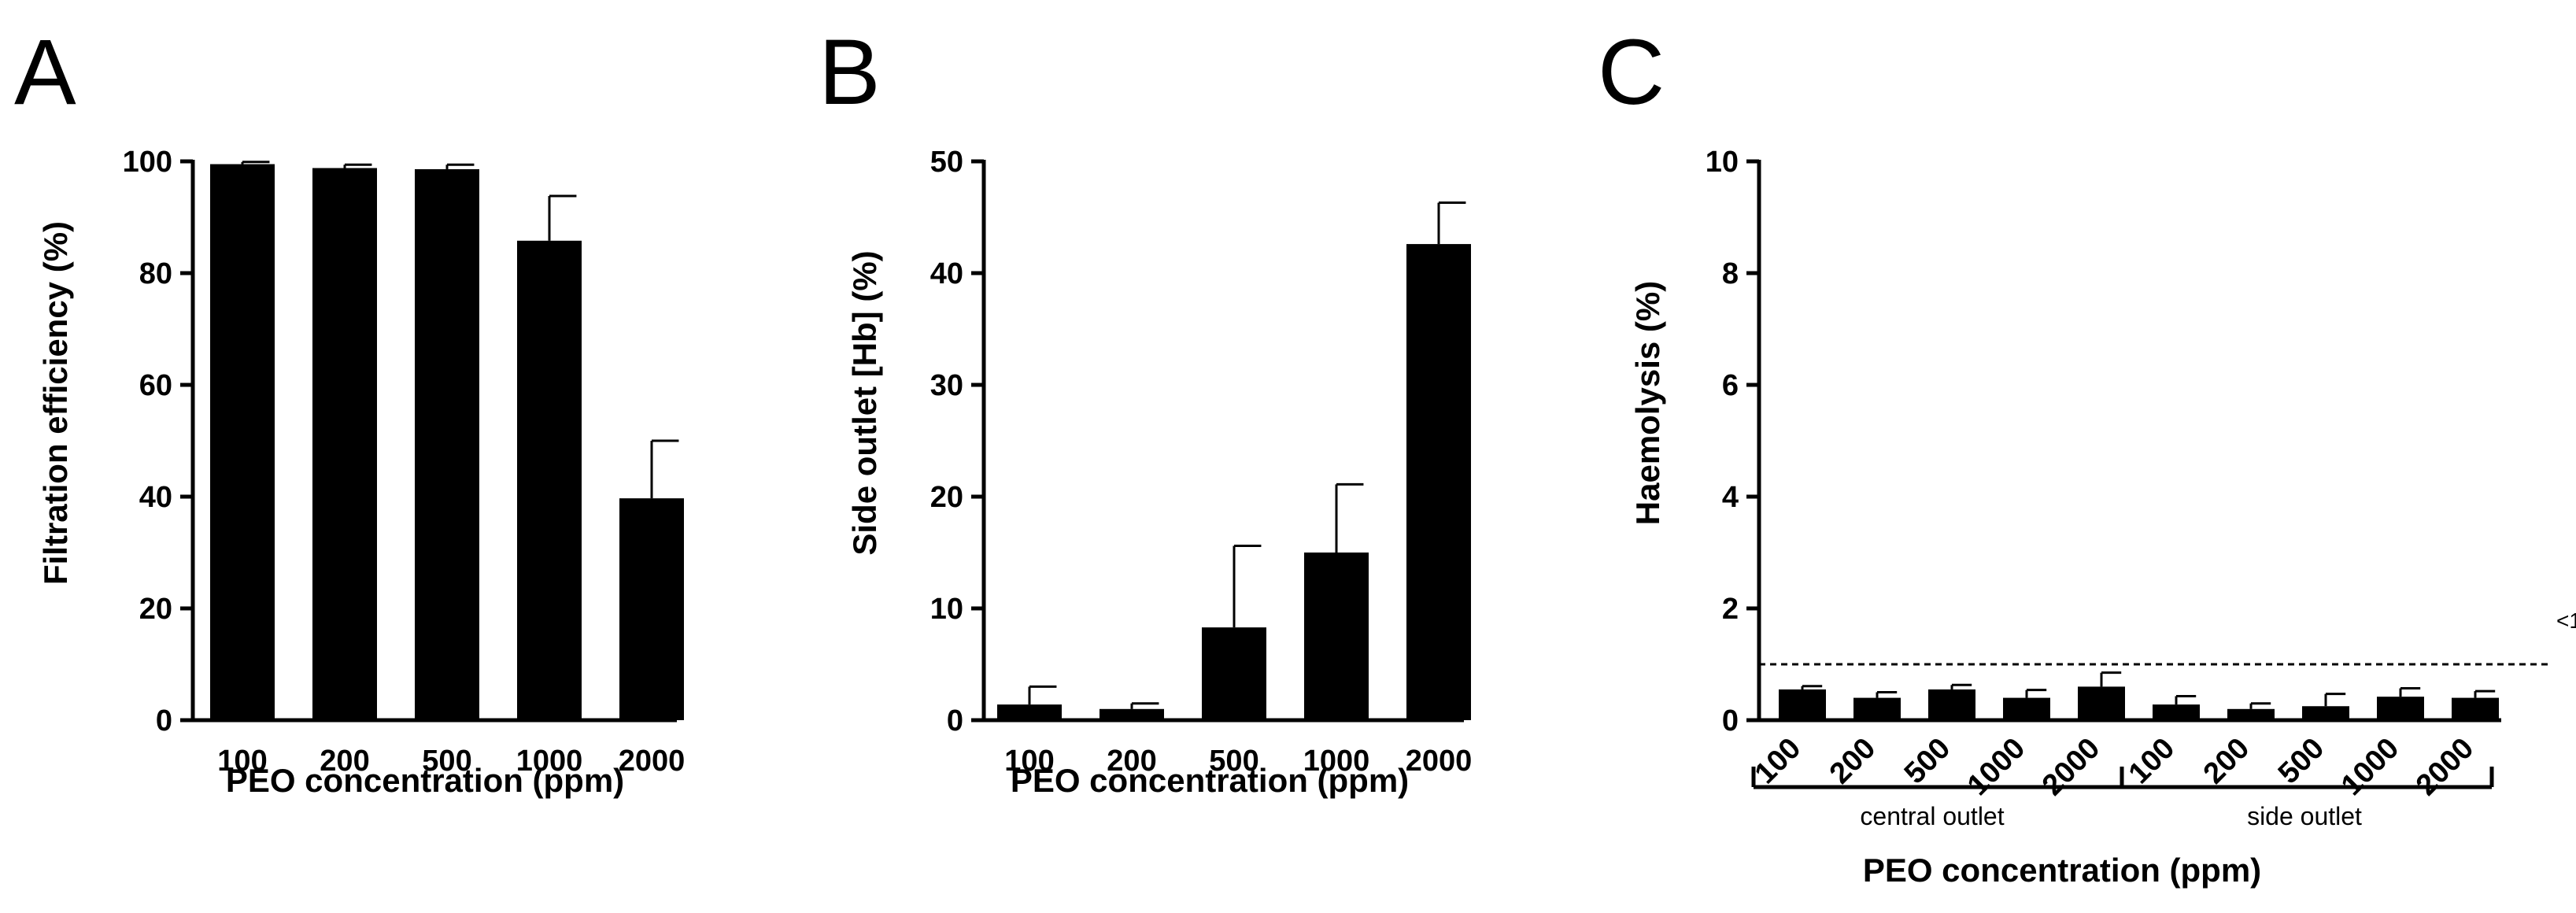 Image resolution: width=2576 pixels, height=913 pixels. What do you see at coordinates (1730, 385) in the screenshot?
I see `panel-c-y-tick-label: 6` at bounding box center [1730, 385].